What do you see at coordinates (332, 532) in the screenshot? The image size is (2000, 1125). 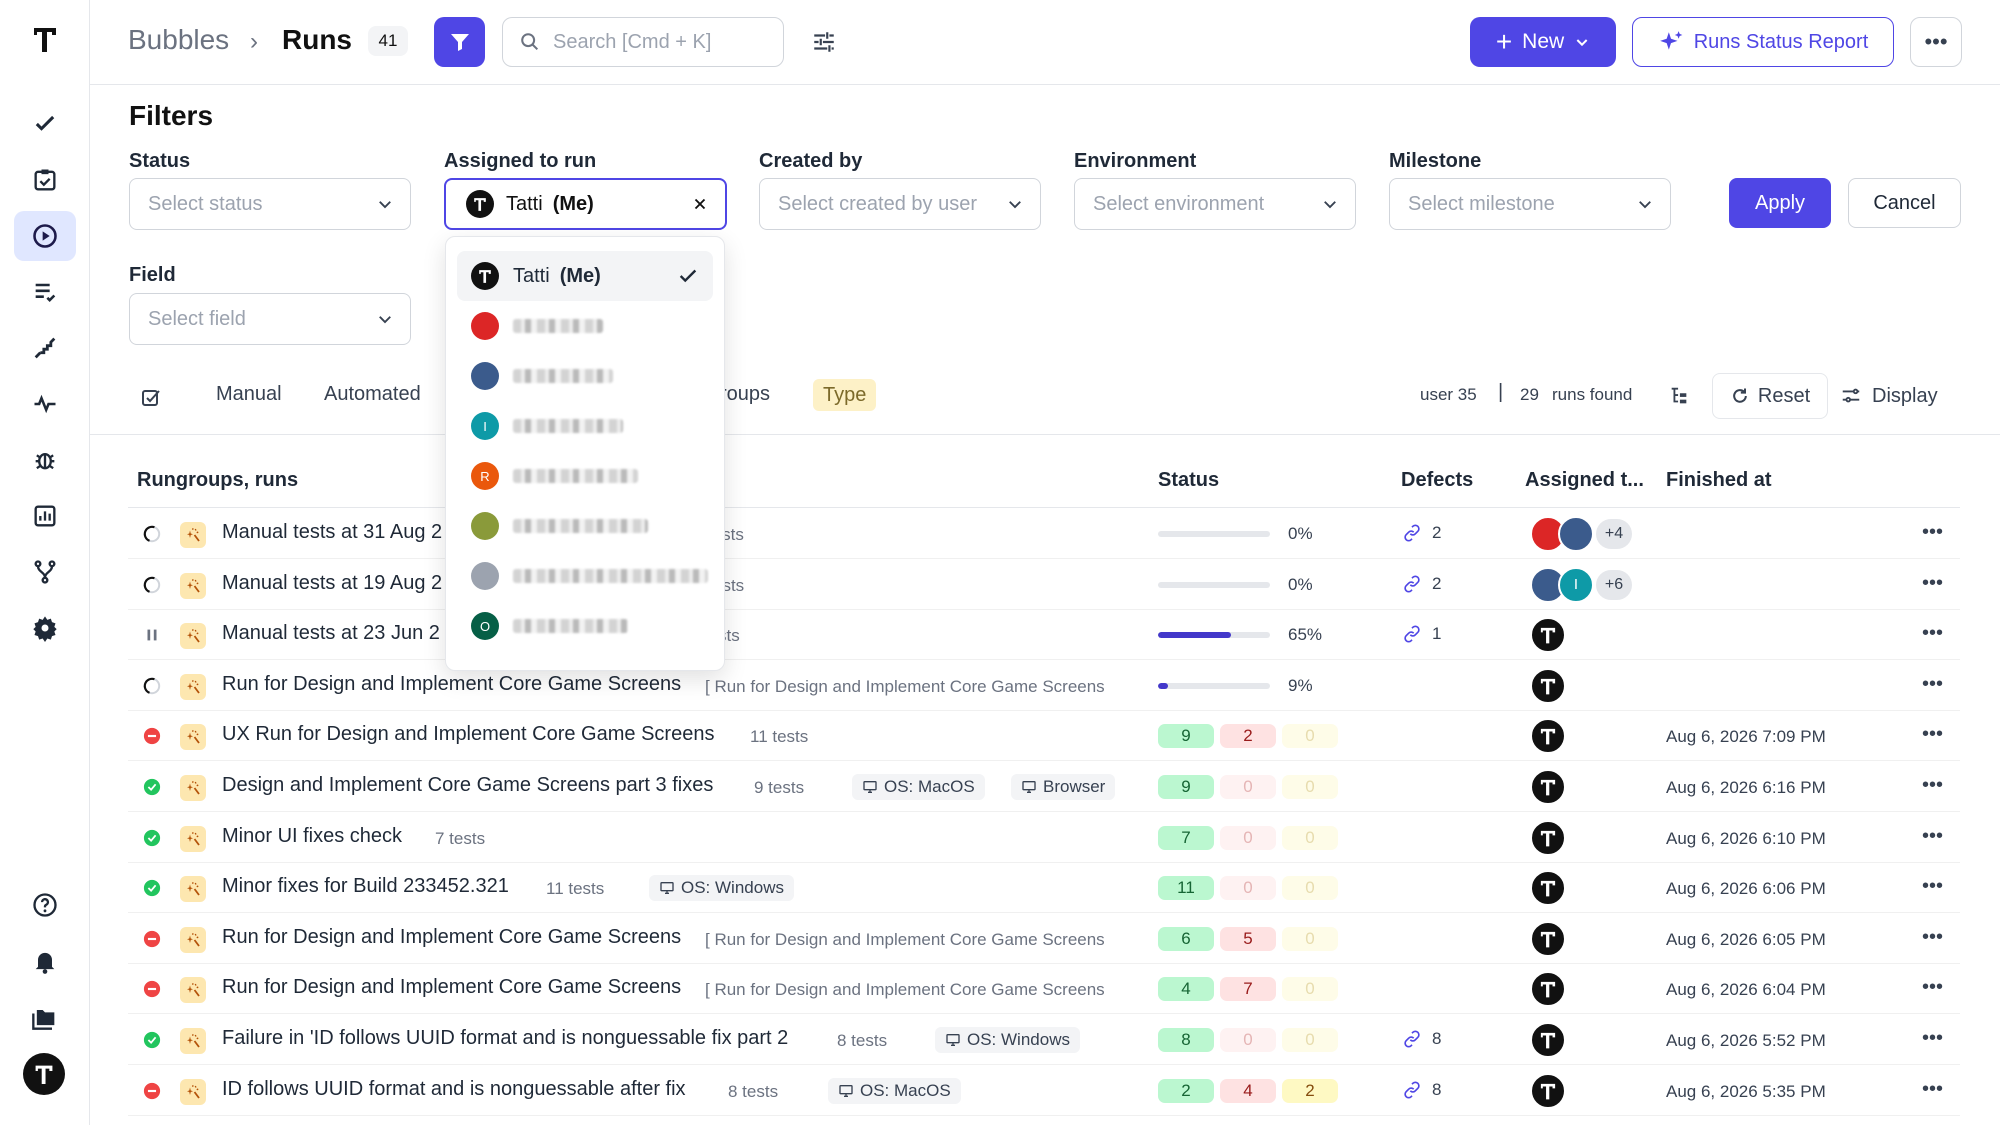 I see `run-name: Manual tests at 31 Aug 2` at bounding box center [332, 532].